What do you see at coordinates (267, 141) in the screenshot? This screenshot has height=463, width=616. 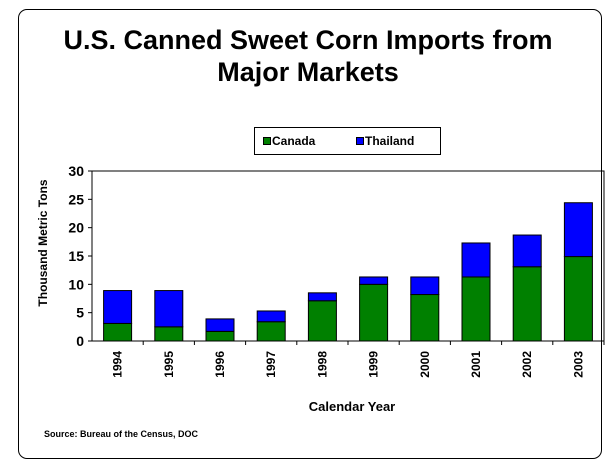 I see `legend-swatch-canada` at bounding box center [267, 141].